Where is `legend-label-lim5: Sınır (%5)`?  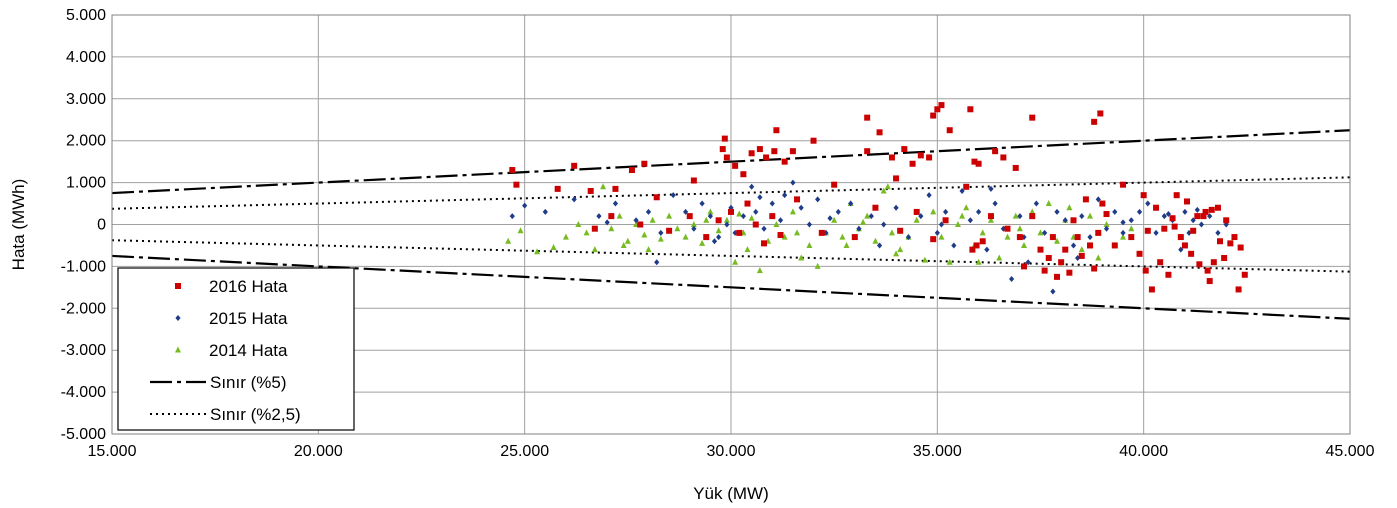
legend-label-lim5: Sınır (%5) is located at coordinates (248, 382).